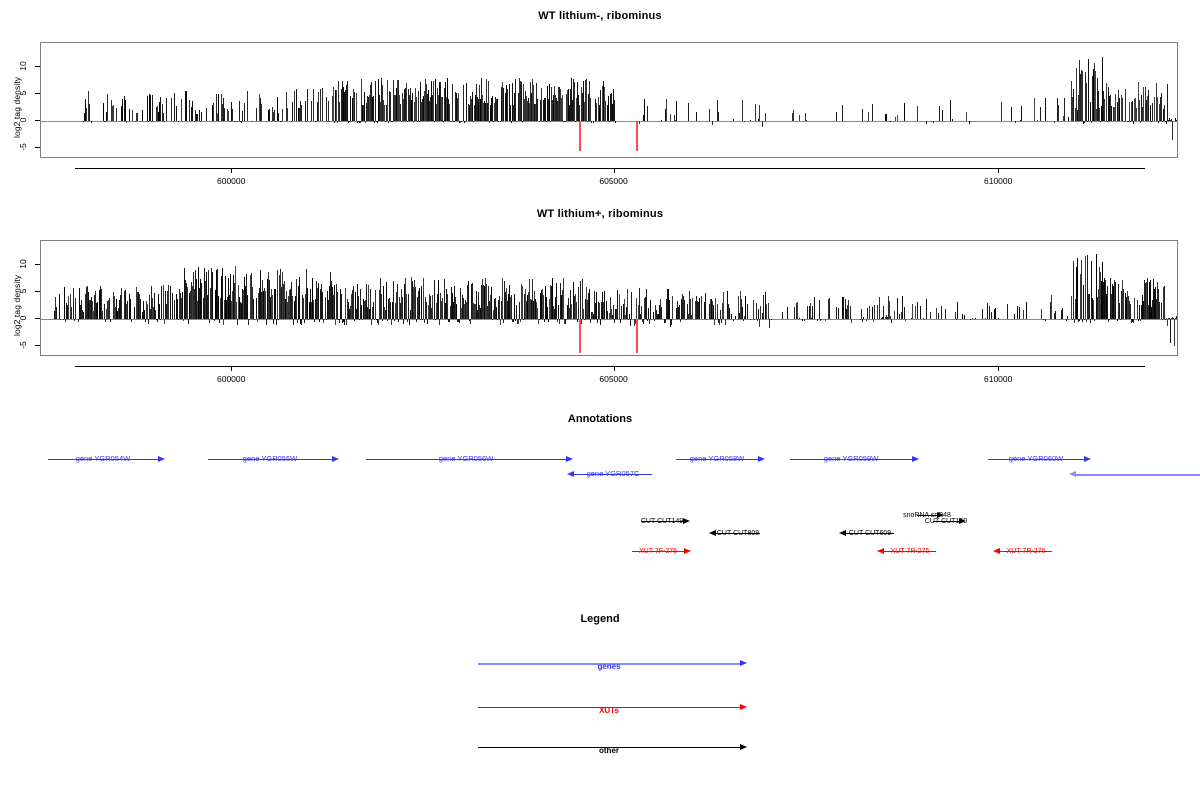 The height and width of the screenshot is (800, 1200). What do you see at coordinates (270, 458) in the screenshot?
I see `feature-label: gene YGR055W` at bounding box center [270, 458].